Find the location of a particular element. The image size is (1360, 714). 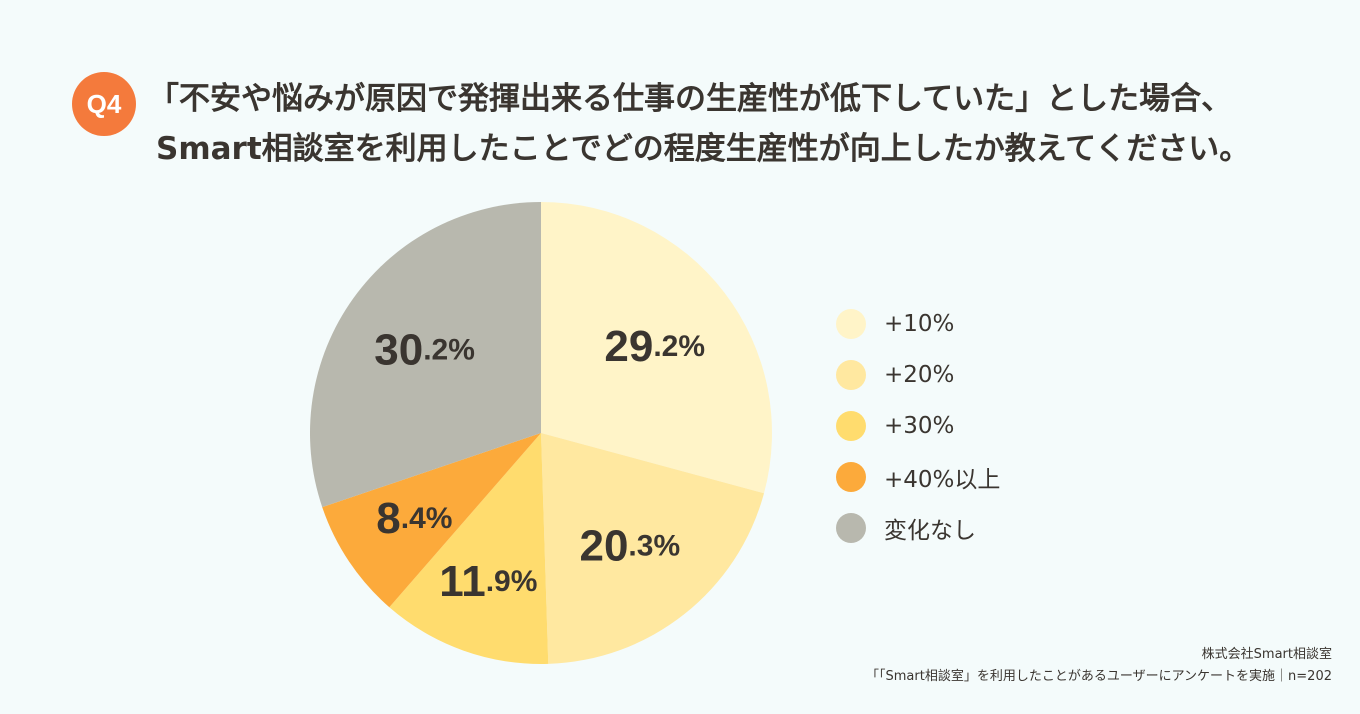

legend-label: 変化なし is located at coordinates (930, 530).